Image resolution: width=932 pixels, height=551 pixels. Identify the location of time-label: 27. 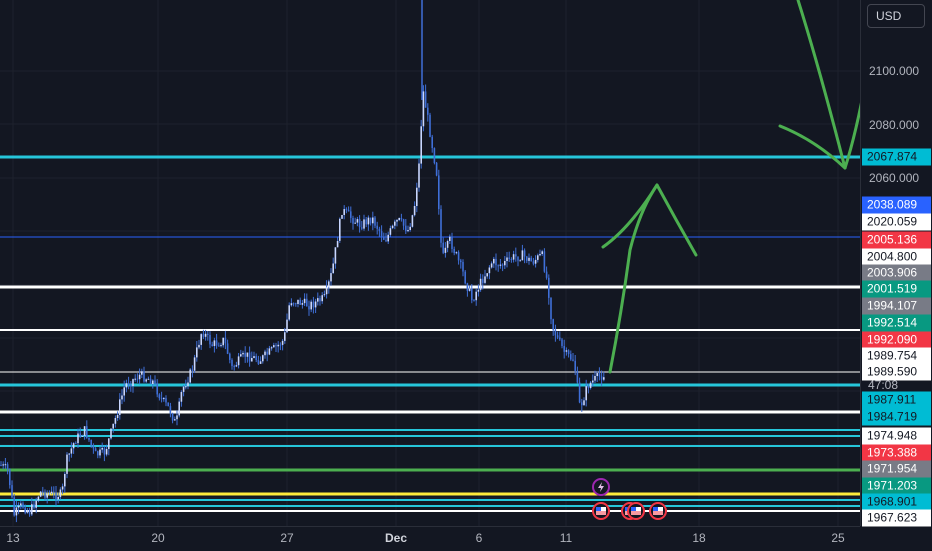
(287, 538).